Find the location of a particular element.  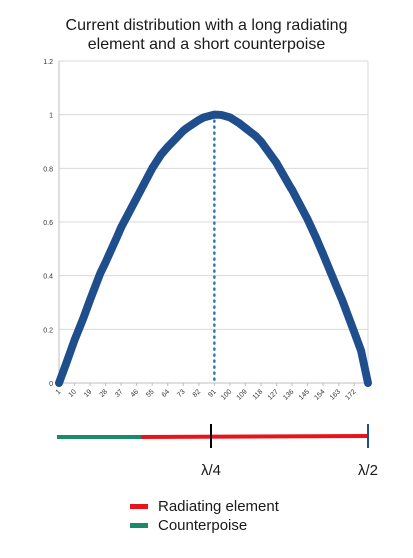

legend-item-counterpoise: Counterpoise is located at coordinates (188, 525).